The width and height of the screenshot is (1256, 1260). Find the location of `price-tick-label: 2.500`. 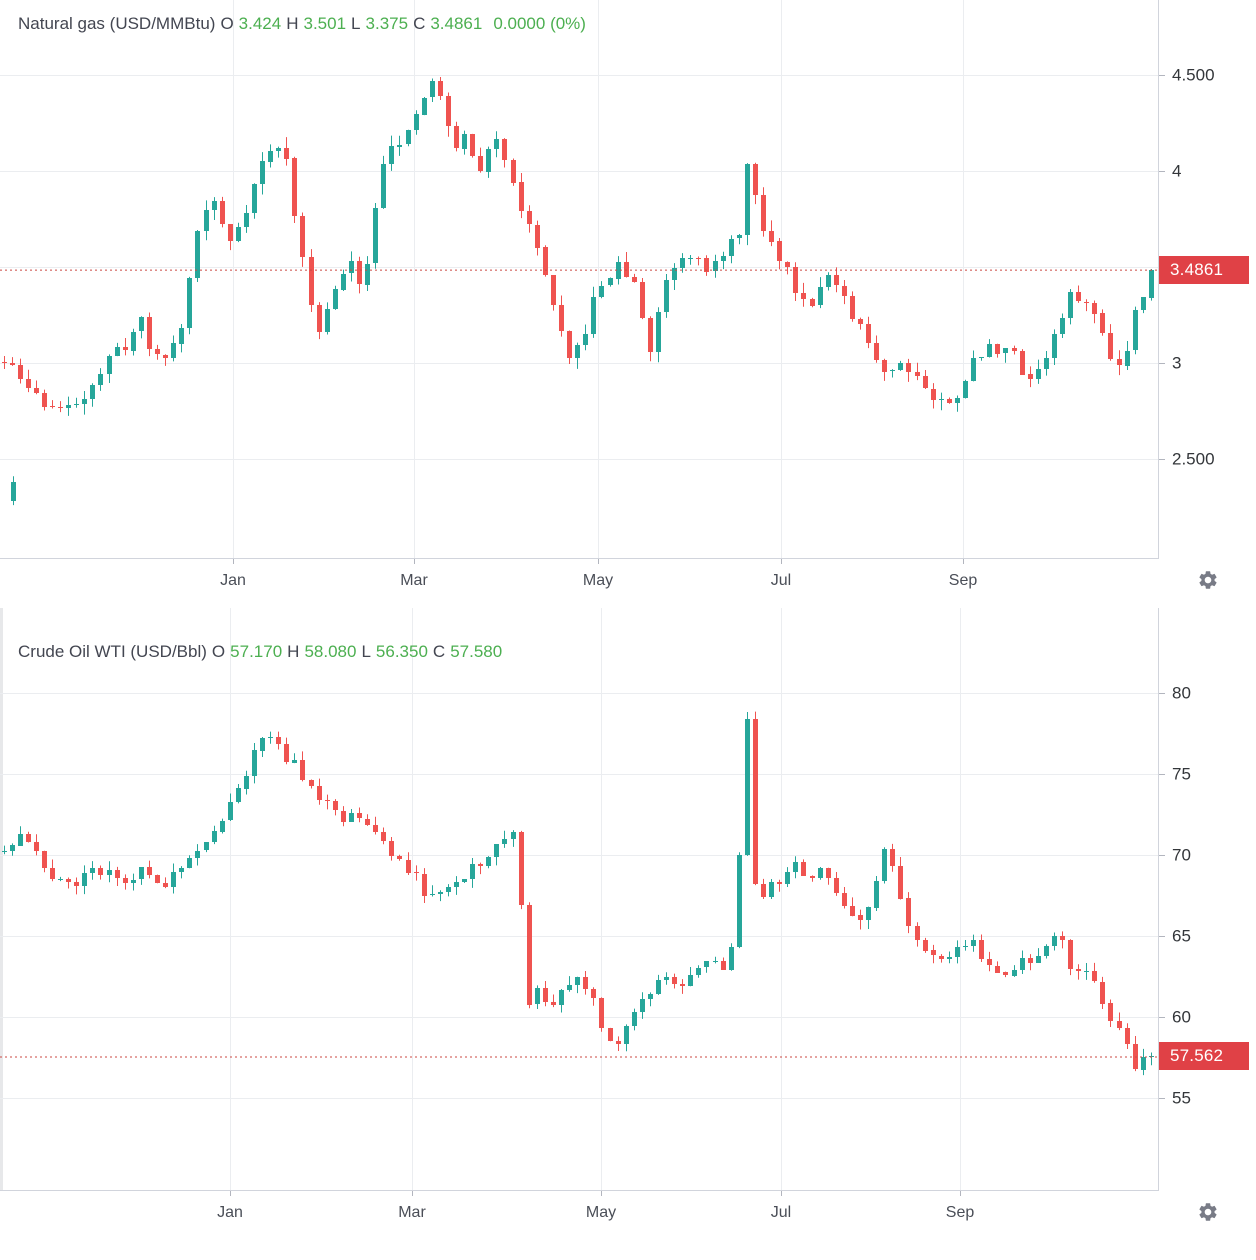

price-tick-label: 2.500 is located at coordinates (1193, 459).